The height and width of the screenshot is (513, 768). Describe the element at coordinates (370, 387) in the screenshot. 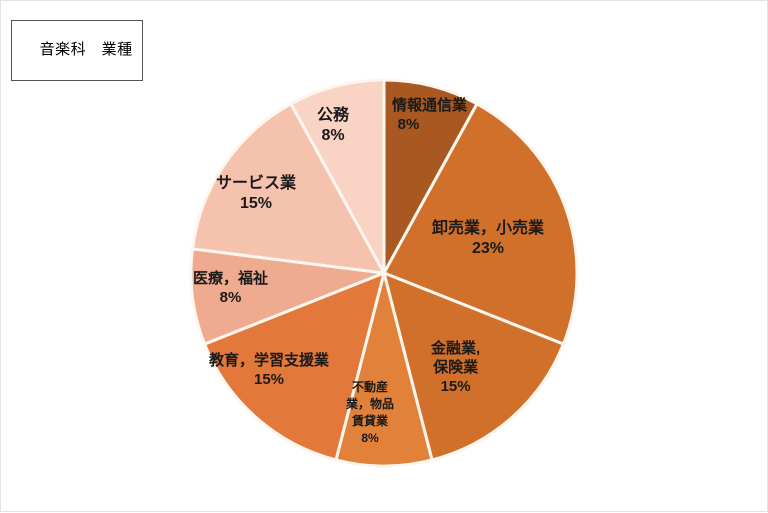

I see `pie-slice-label-text: 不動産` at that location.